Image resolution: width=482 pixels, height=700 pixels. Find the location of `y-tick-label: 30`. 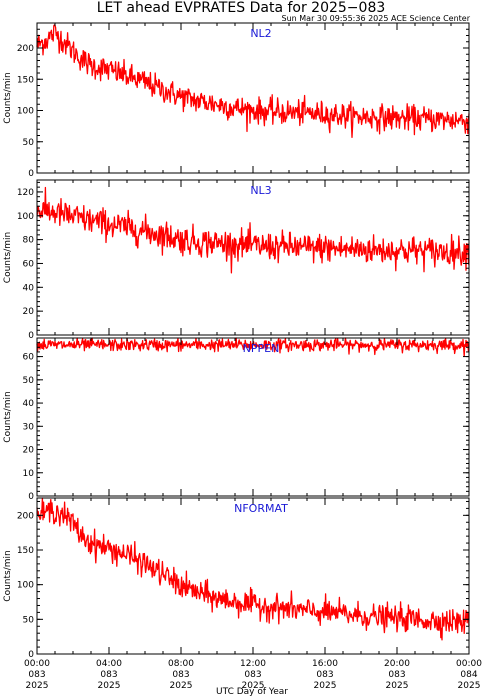

y-tick-label: 30 is located at coordinates (29, 427).